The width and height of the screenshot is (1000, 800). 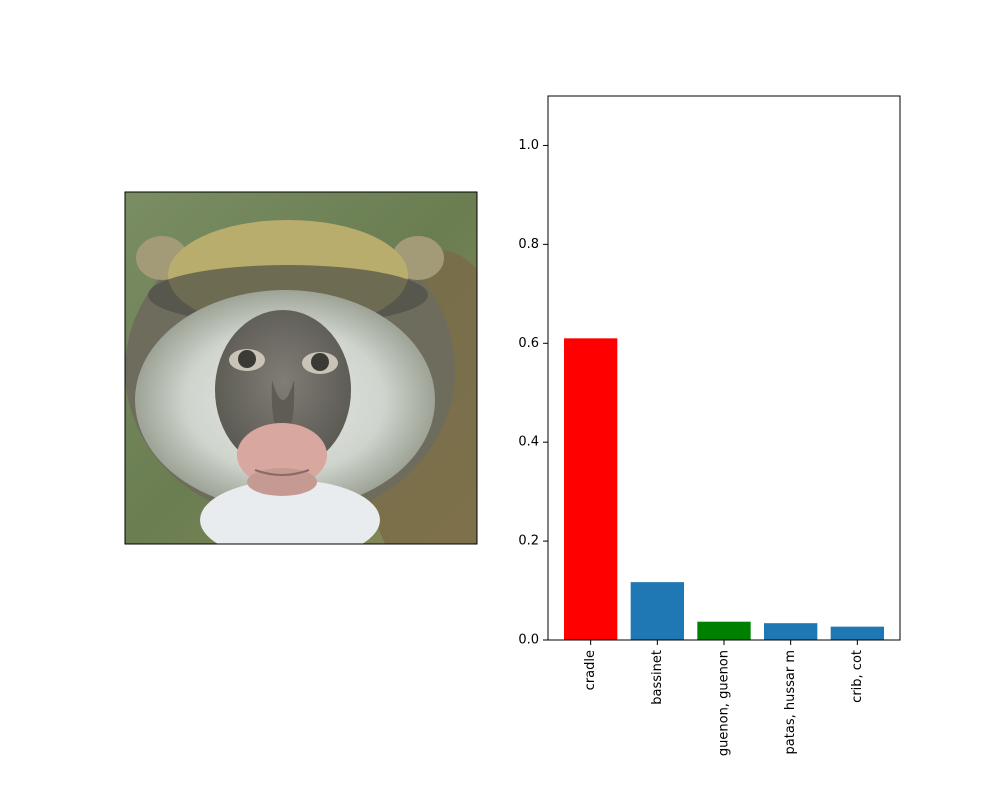 What do you see at coordinates (724, 489) in the screenshot?
I see `bars` at bounding box center [724, 489].